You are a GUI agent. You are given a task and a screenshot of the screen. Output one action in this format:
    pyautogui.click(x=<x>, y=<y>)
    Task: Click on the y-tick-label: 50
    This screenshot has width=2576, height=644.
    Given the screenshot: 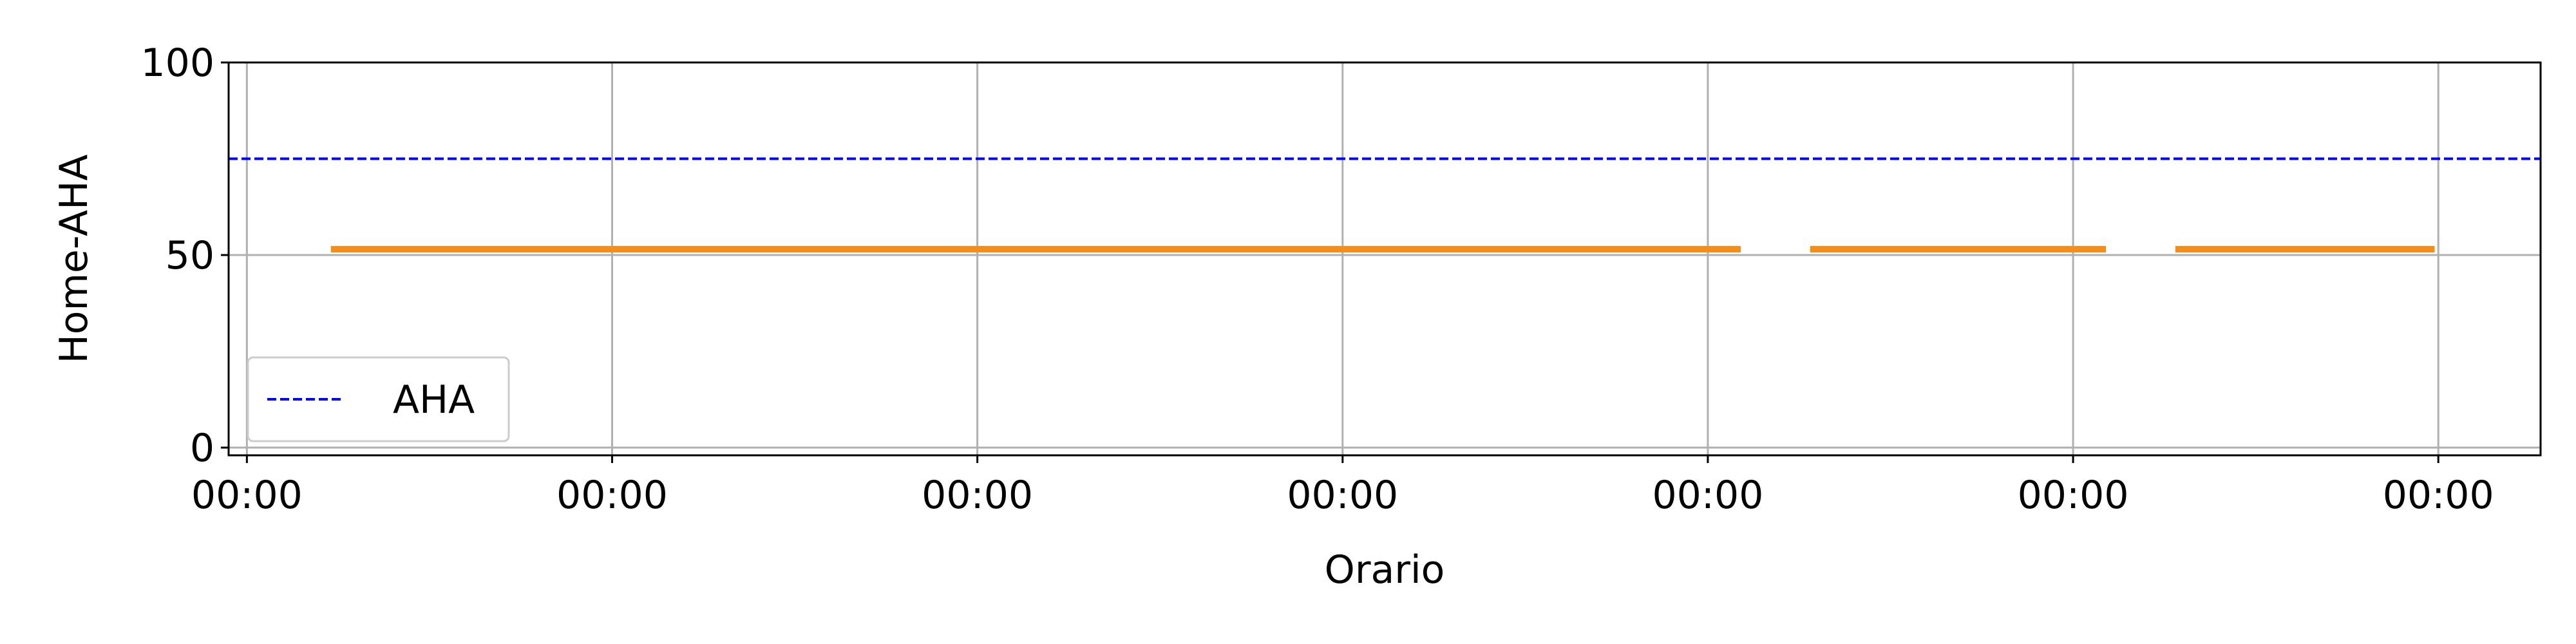 What is the action you would take?
    pyautogui.click(x=190, y=256)
    